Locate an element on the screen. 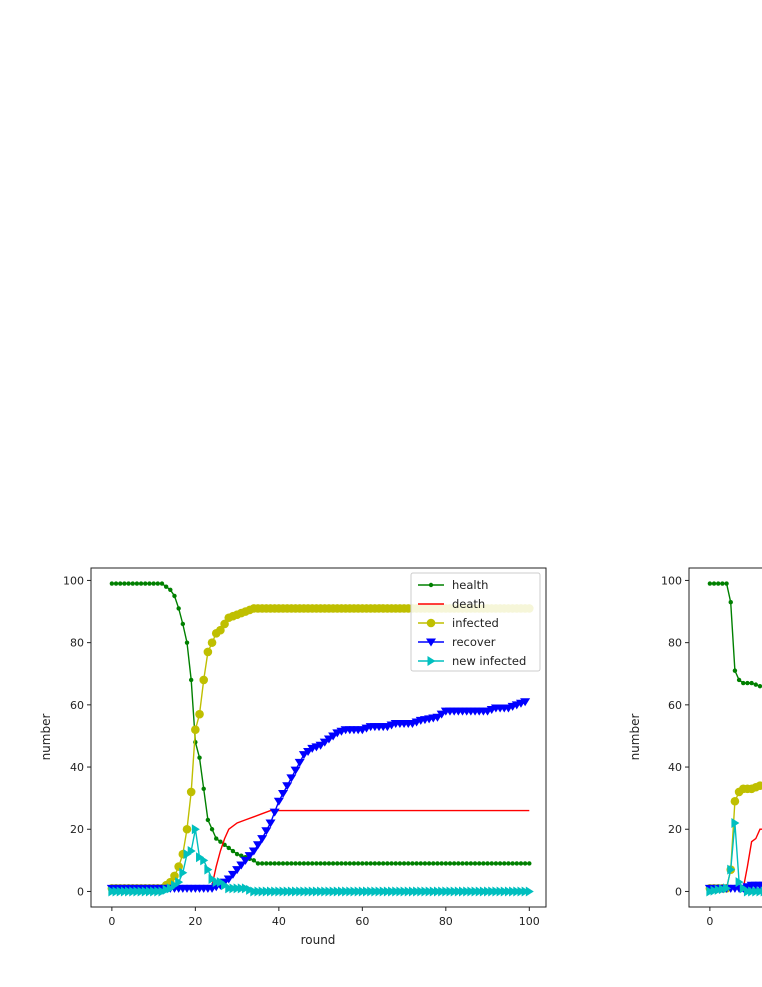 The image size is (762, 987). legend-label: new infected is located at coordinates (489, 661).